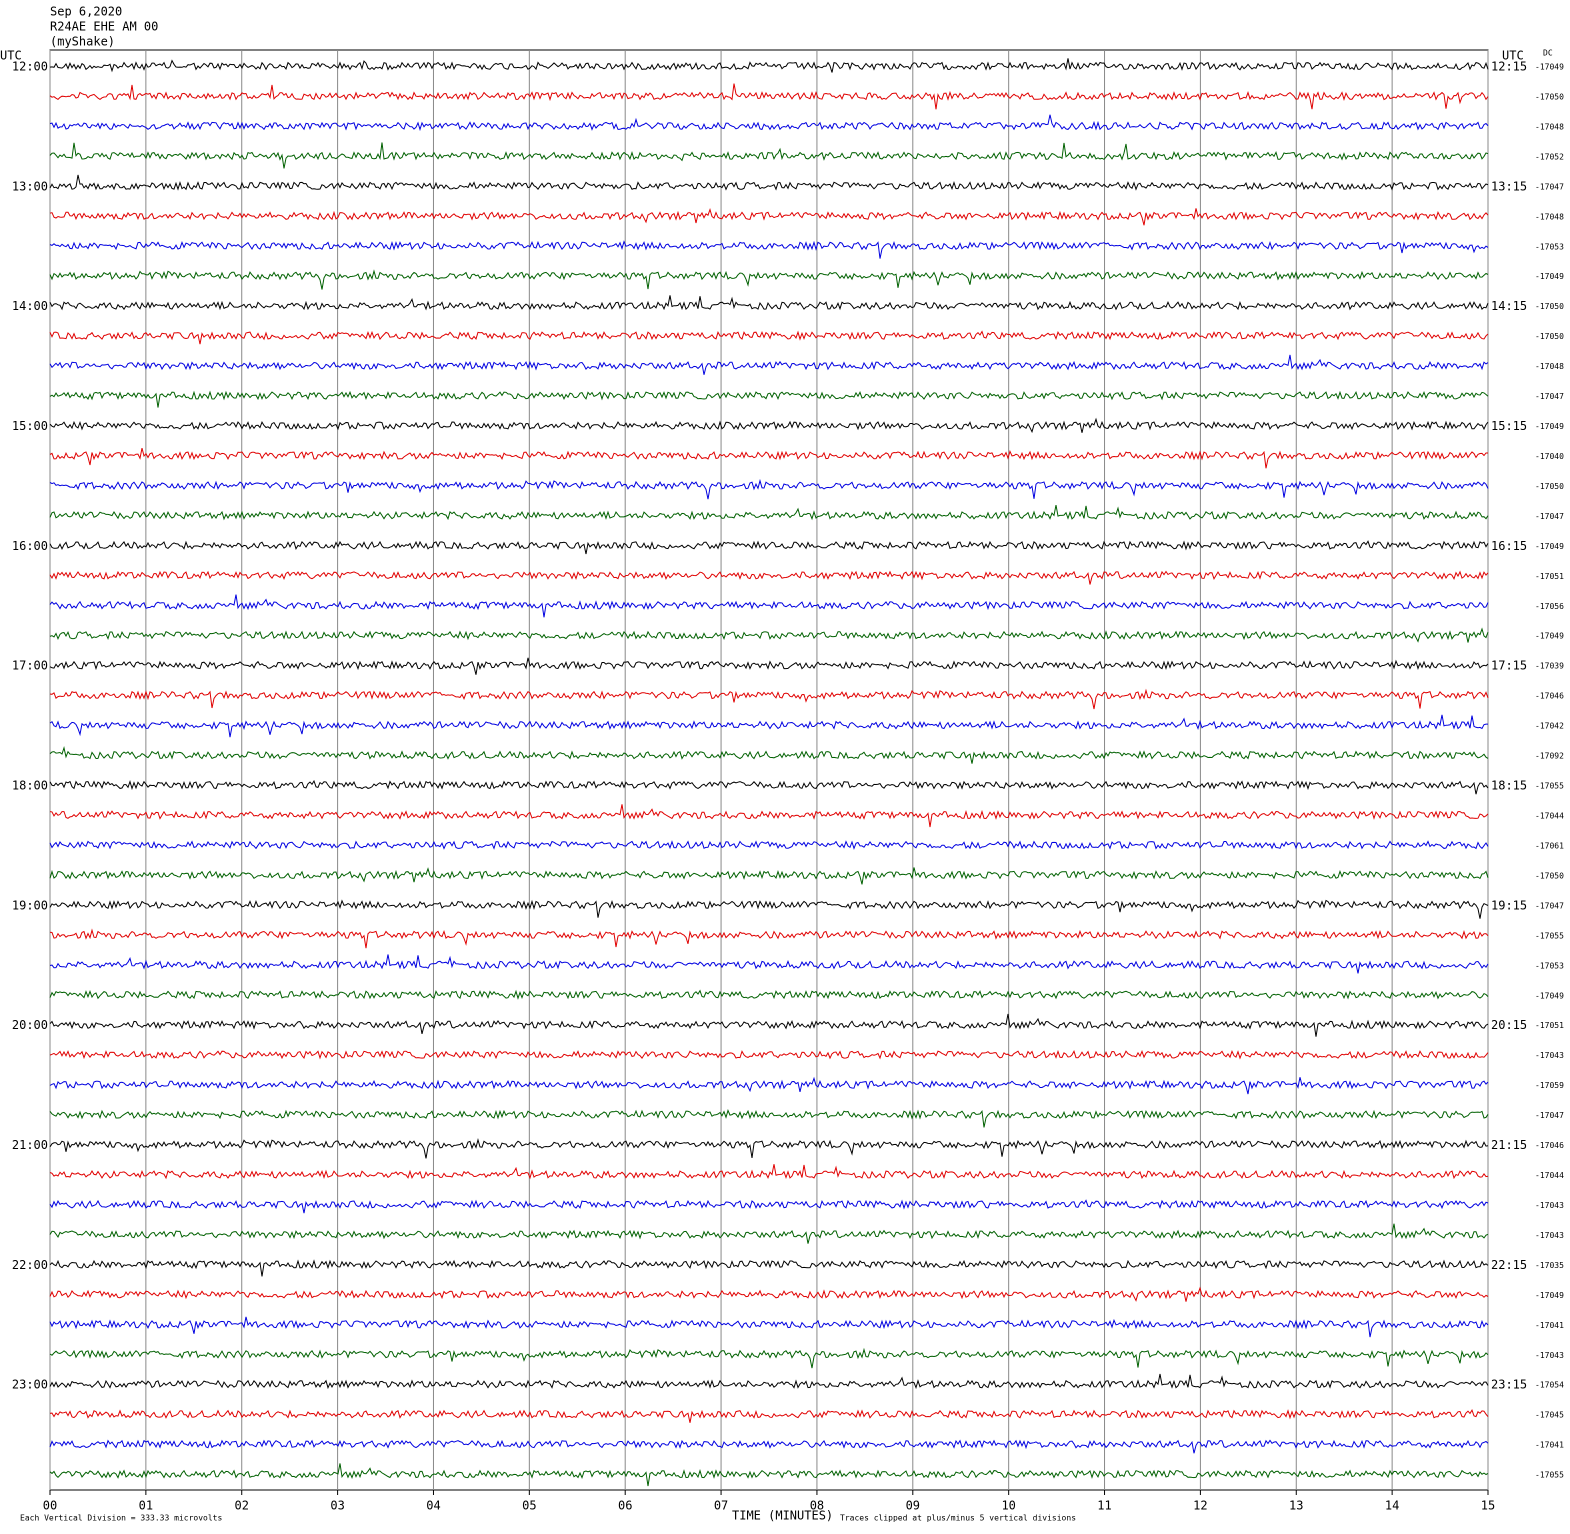  What do you see at coordinates (1296, 1506) in the screenshot?
I see `x-tick-label: 13` at bounding box center [1296, 1506].